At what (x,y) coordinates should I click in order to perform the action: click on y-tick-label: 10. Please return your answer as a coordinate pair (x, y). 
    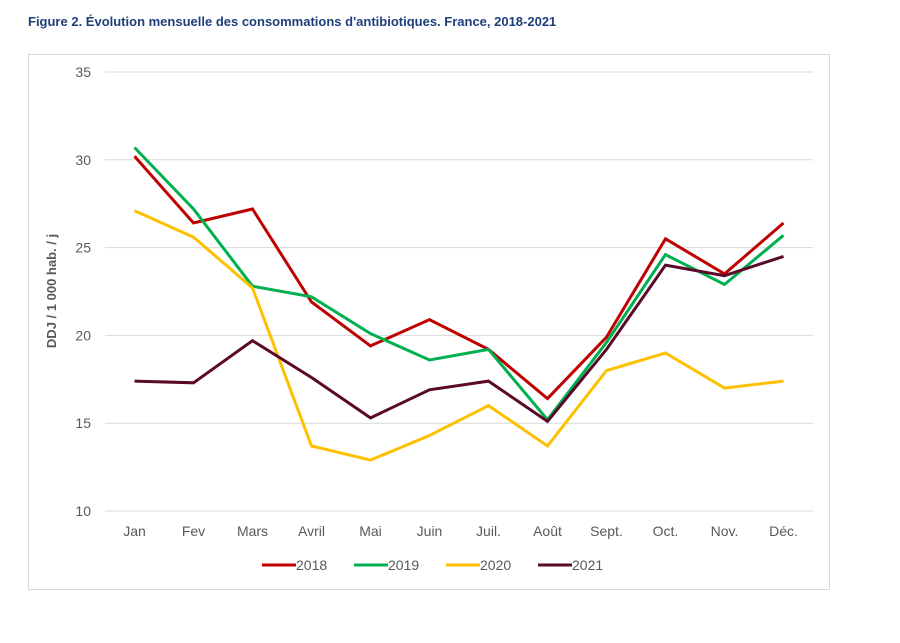
    Looking at the image, I should click on (83, 511).